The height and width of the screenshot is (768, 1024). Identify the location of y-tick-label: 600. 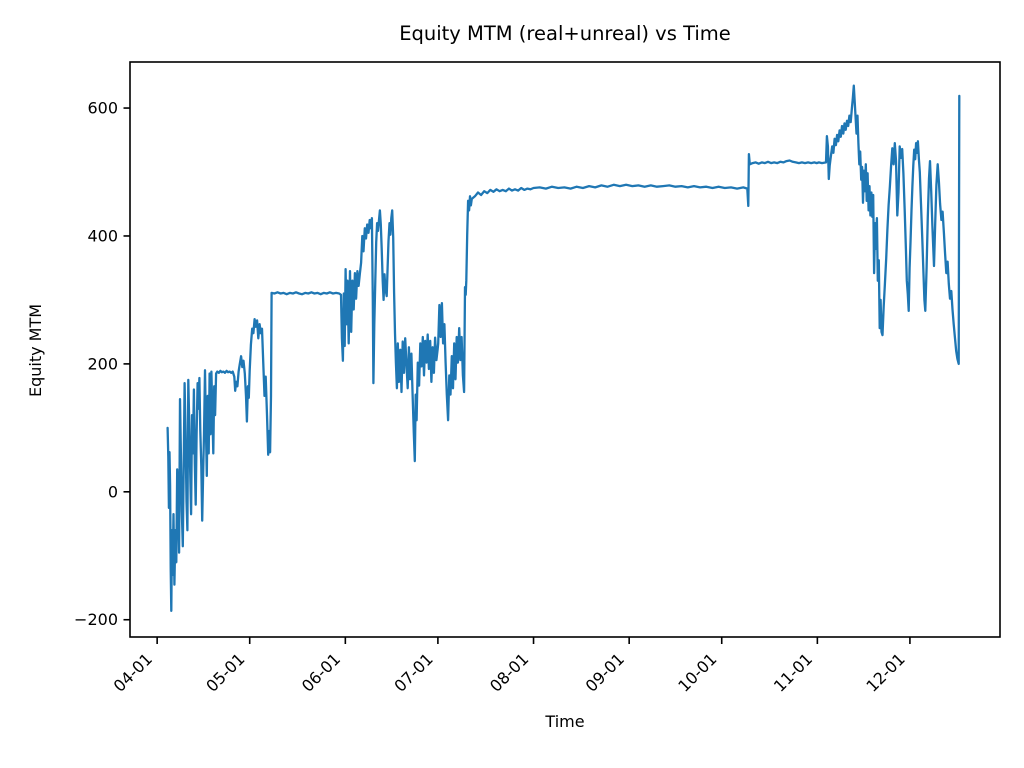
(102, 108).